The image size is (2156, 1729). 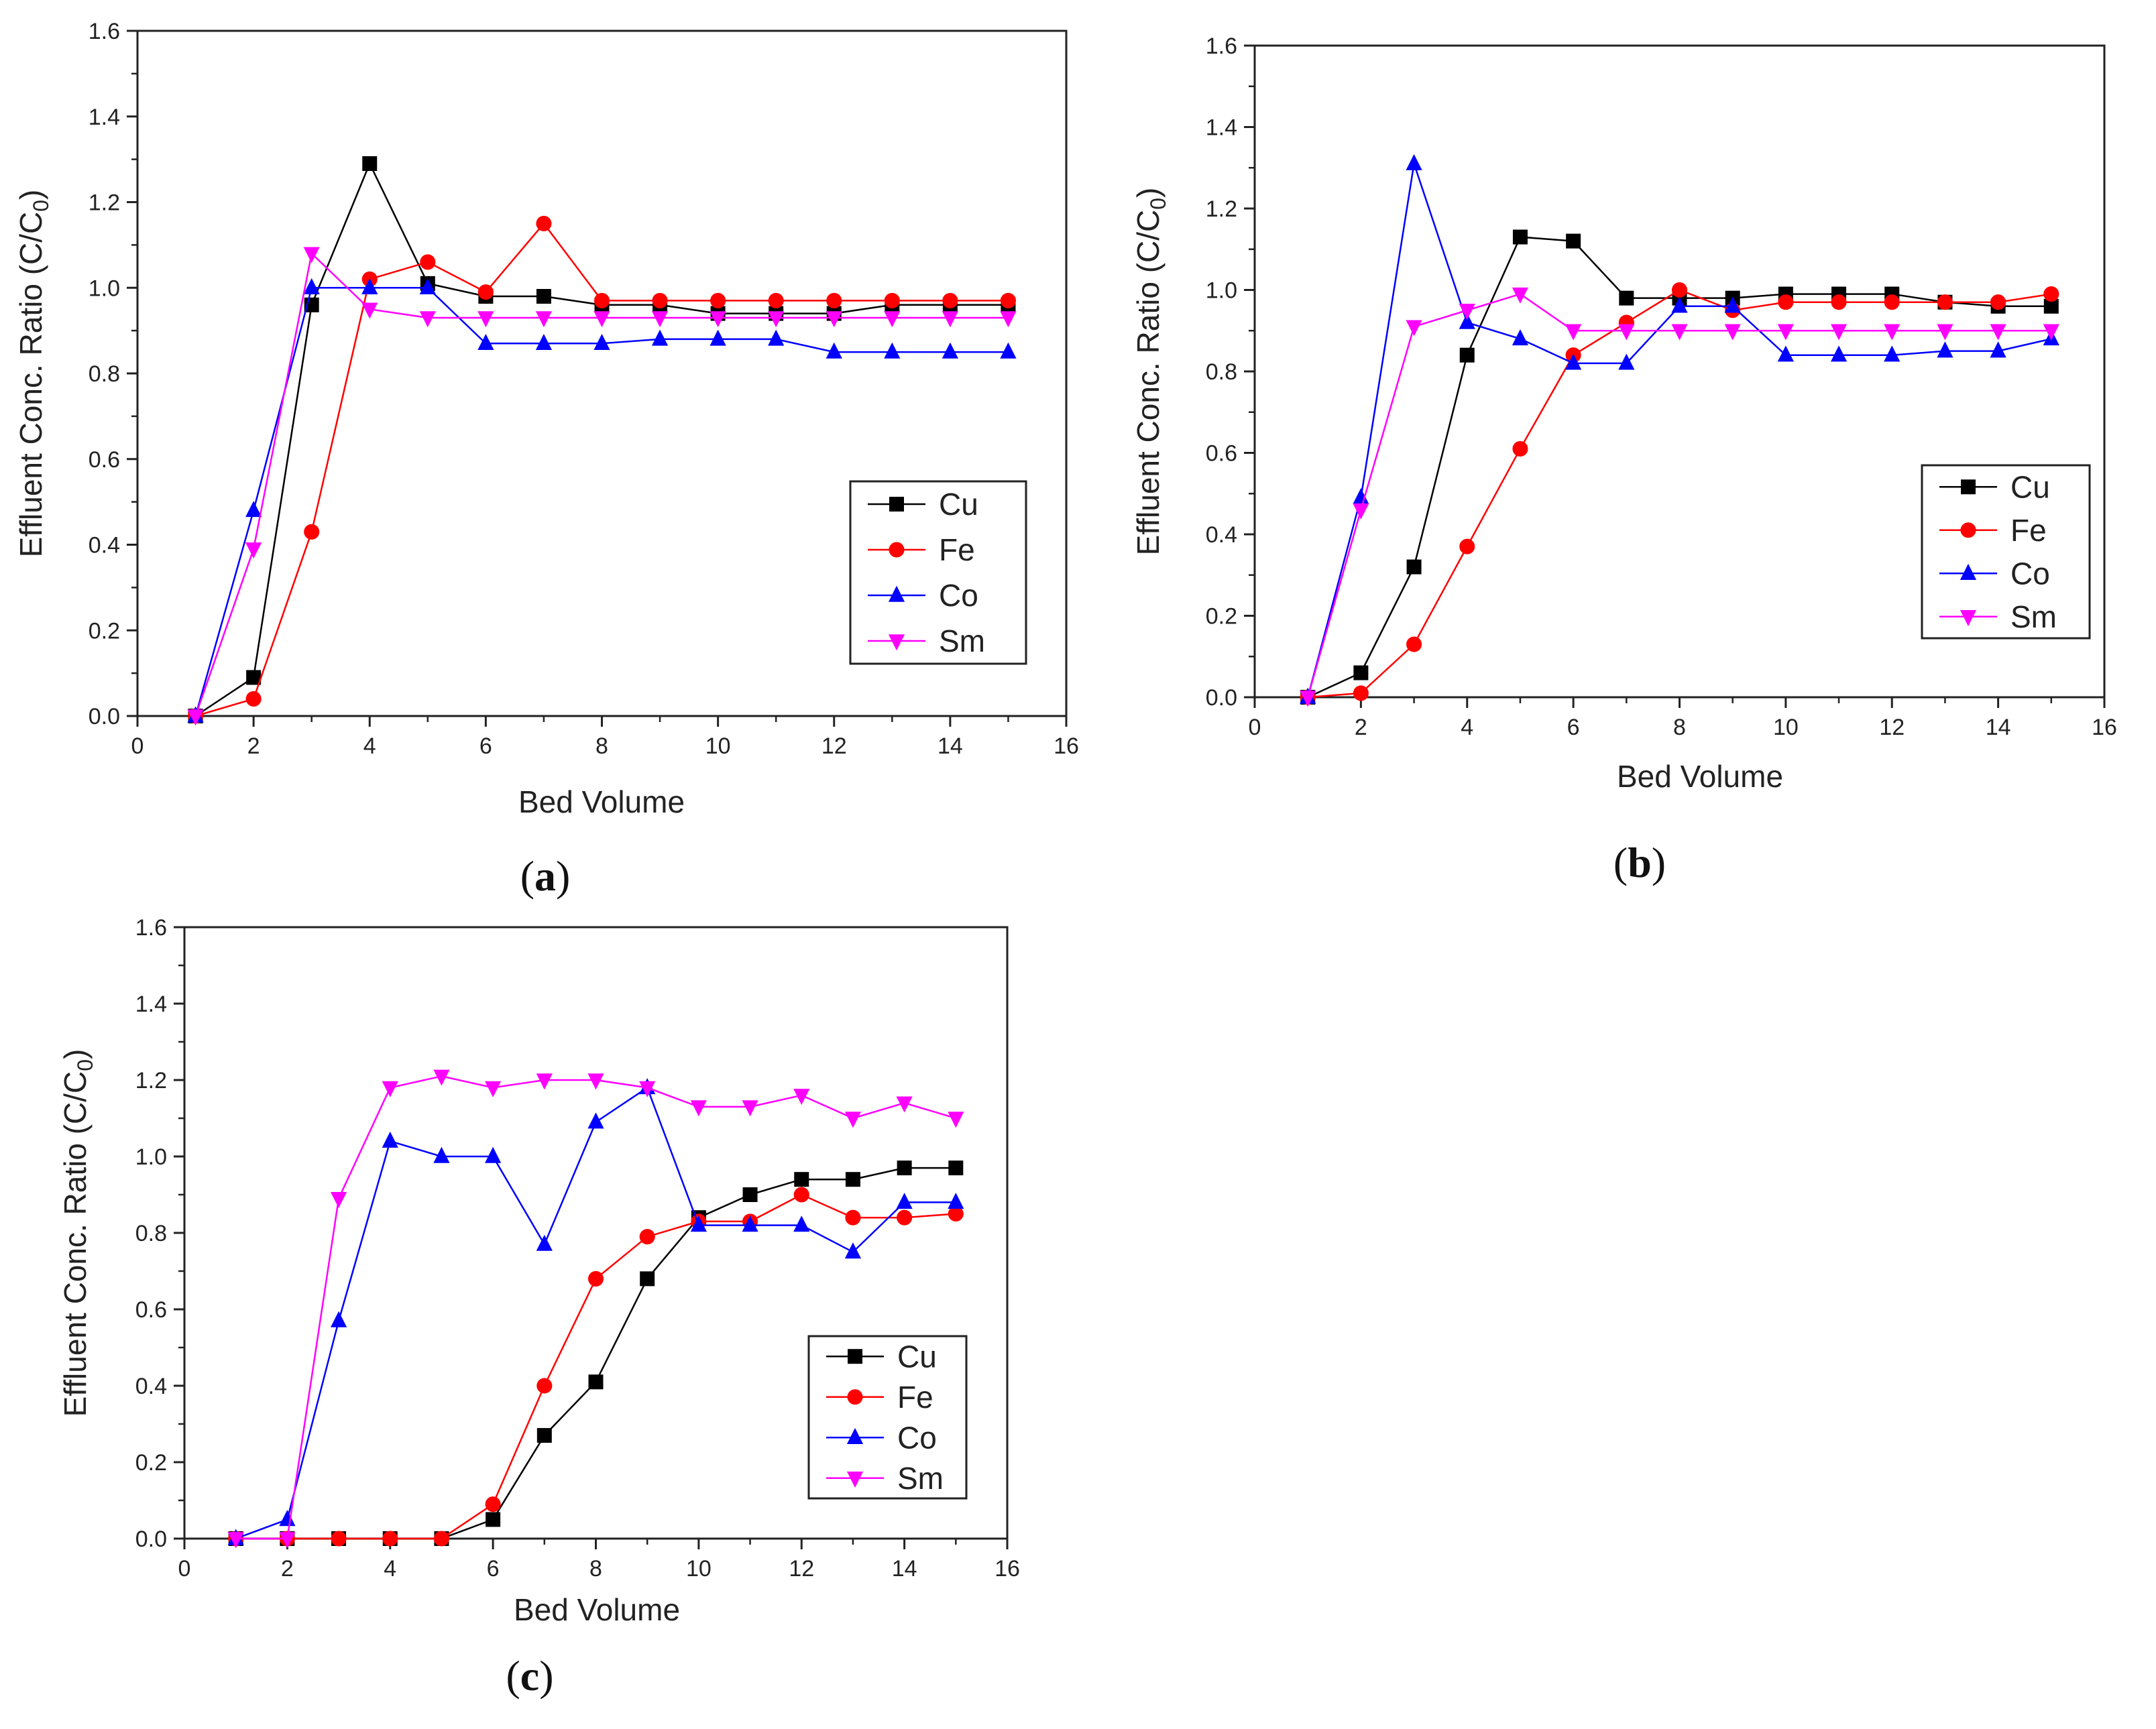 I want to click on y-axis-title-main: Effluent Conc. Ratio (C/C, so click(x=1148, y=383).